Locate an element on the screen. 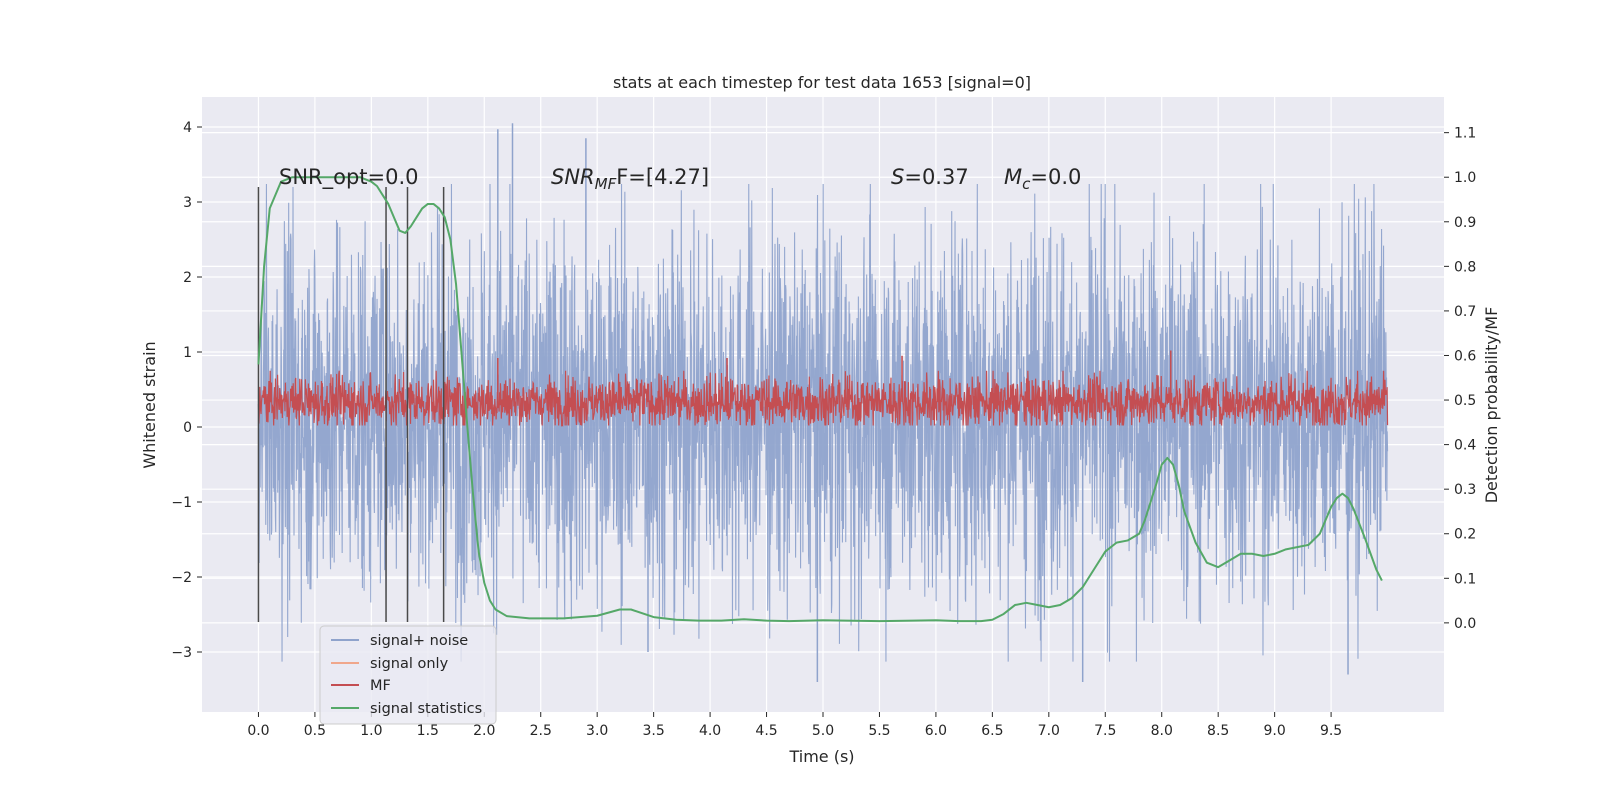 This screenshot has width=1600, height=800. y-tick-label-4: 1 is located at coordinates (187, 353).